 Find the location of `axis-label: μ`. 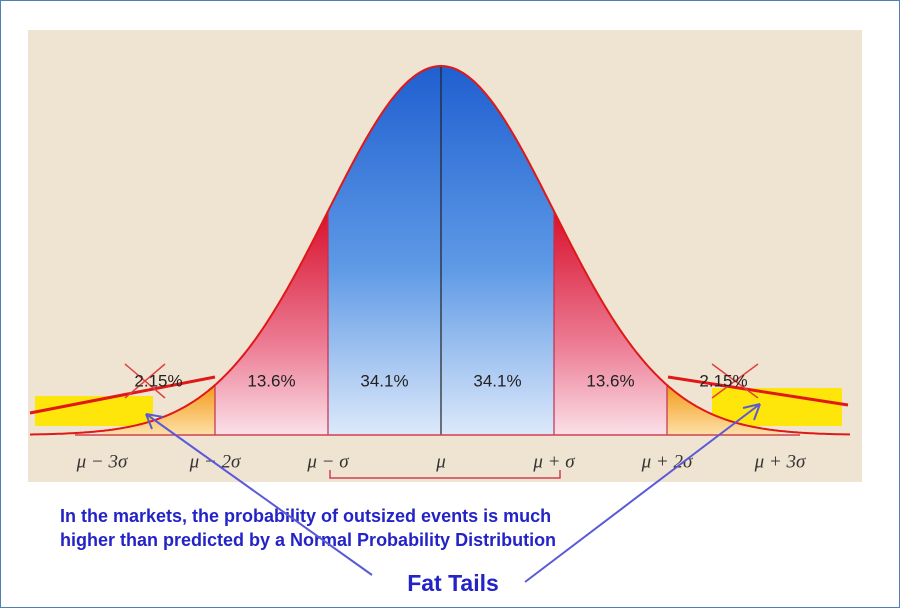

axis-label: μ is located at coordinates (440, 461).